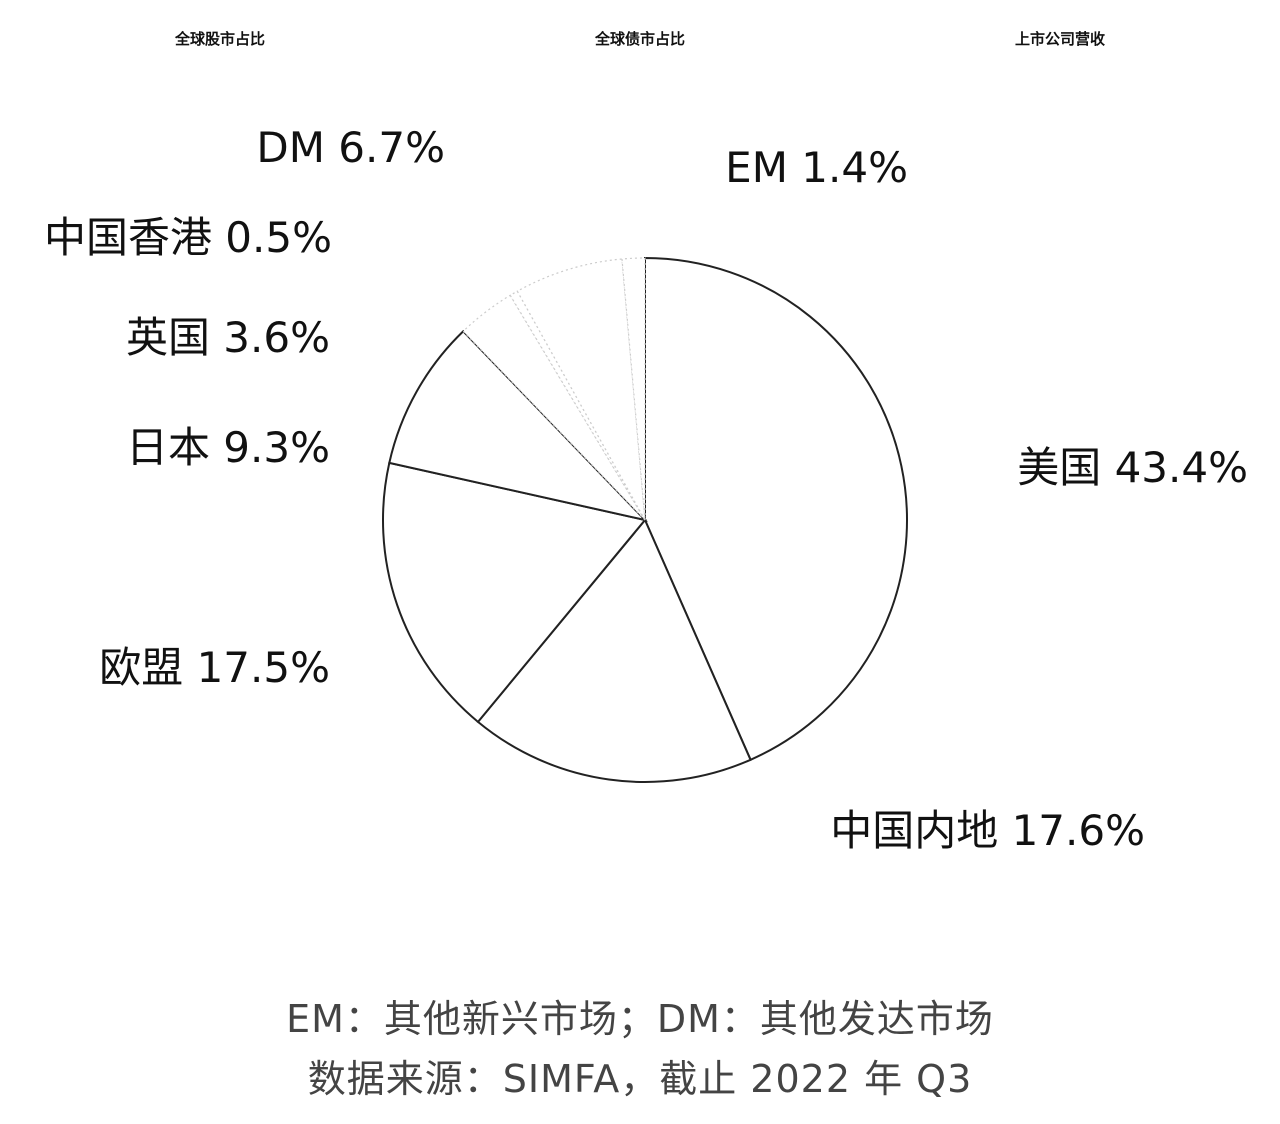  Describe the element at coordinates (228, 337) in the screenshot. I see `slice-label-uk: 英国 3.6%` at that location.